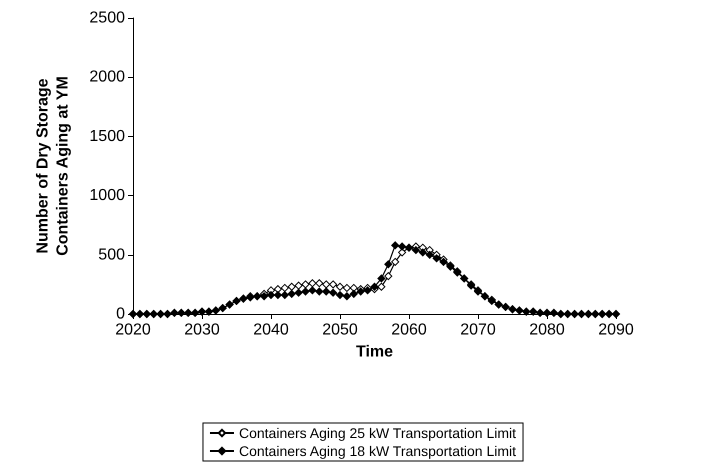 The width and height of the screenshot is (726, 469). What do you see at coordinates (547, 330) in the screenshot?
I see `x-tick-label: 2080` at bounding box center [547, 330].